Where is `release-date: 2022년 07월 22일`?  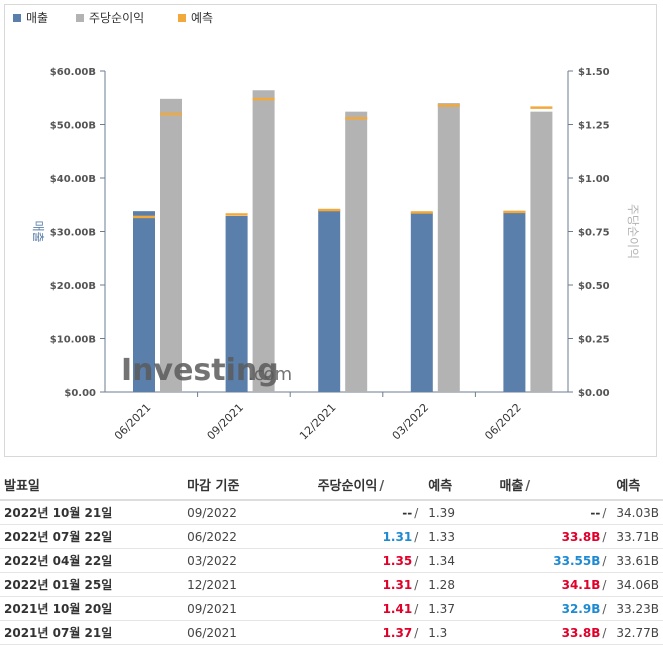 release-date: 2022년 07월 22일 is located at coordinates (92, 536).